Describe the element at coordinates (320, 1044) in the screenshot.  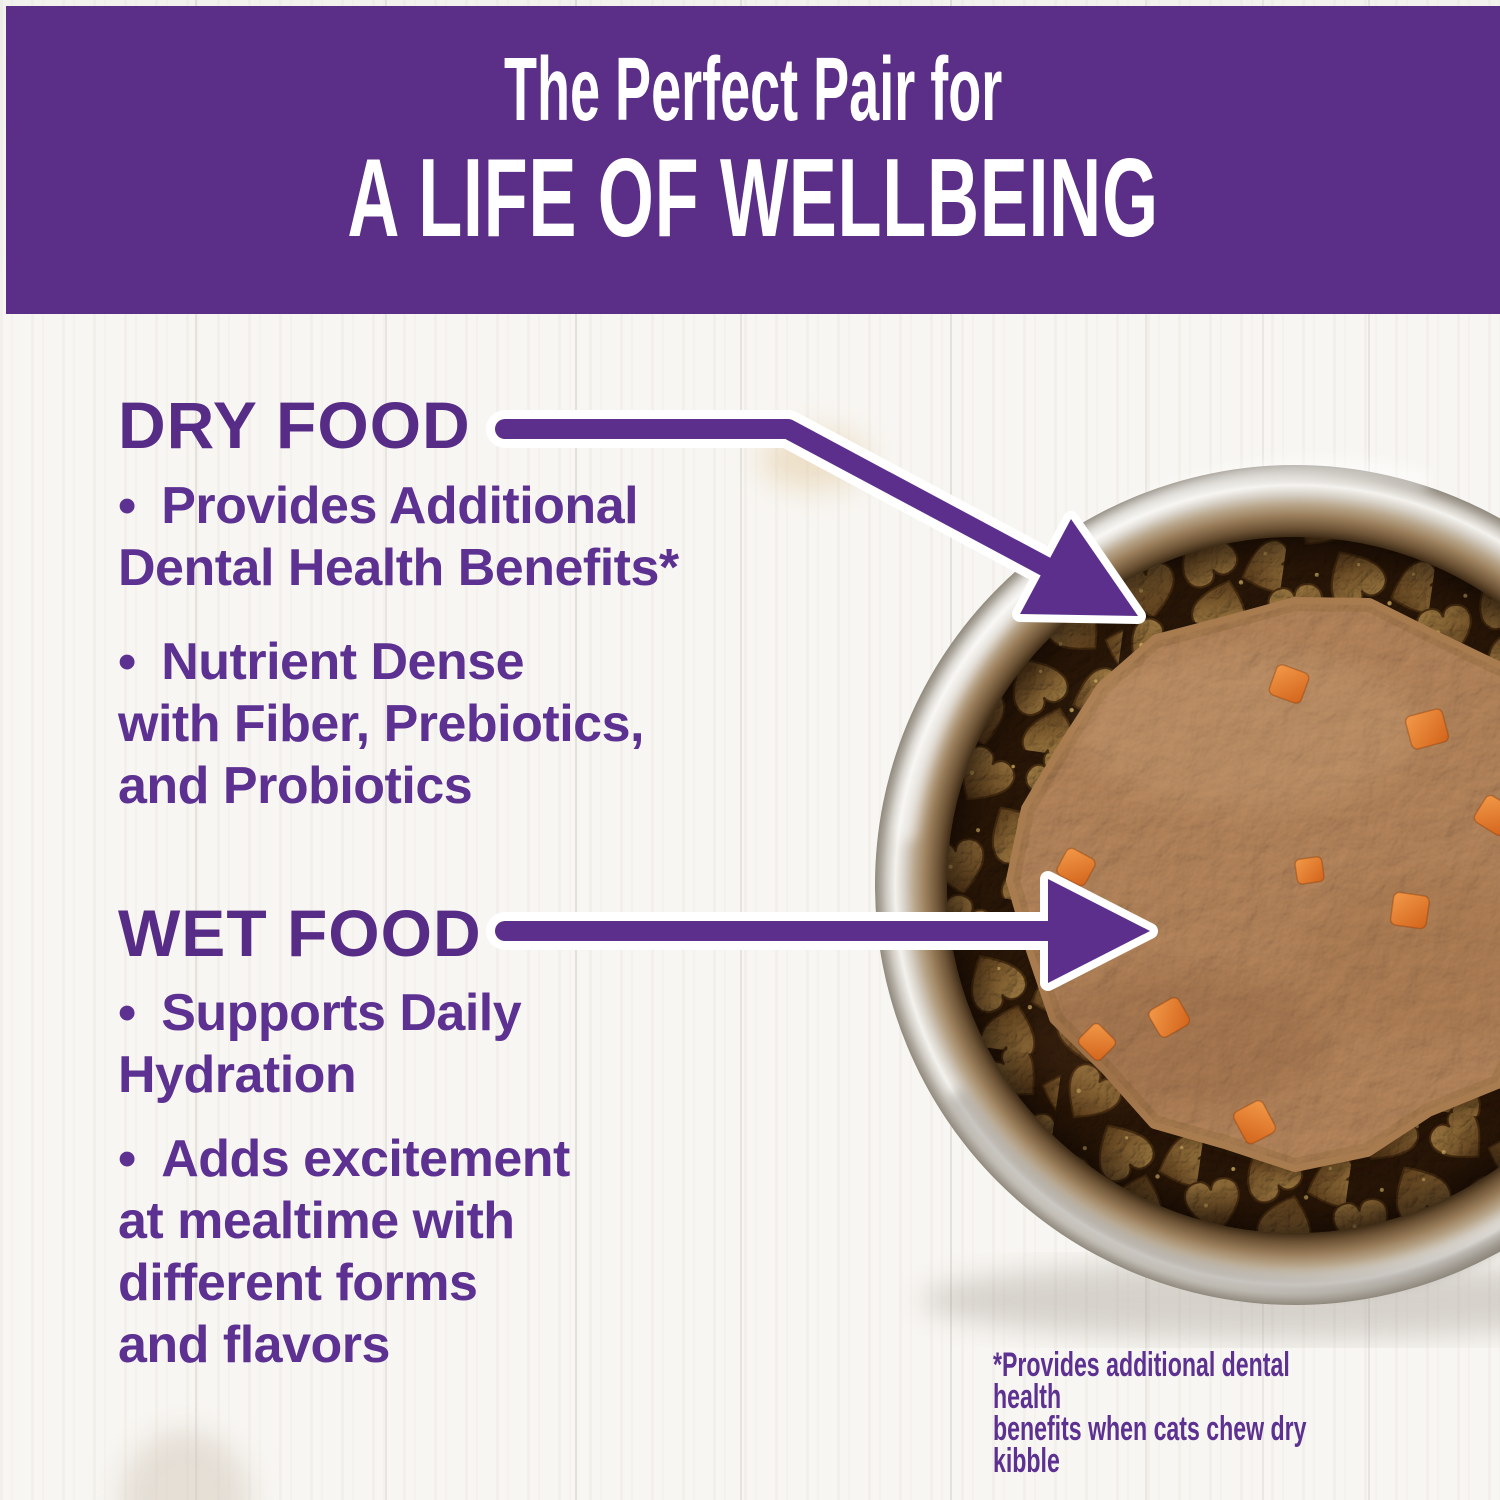
I see `wet-food-bullet-1: • Supports Daily Hydration` at that location.